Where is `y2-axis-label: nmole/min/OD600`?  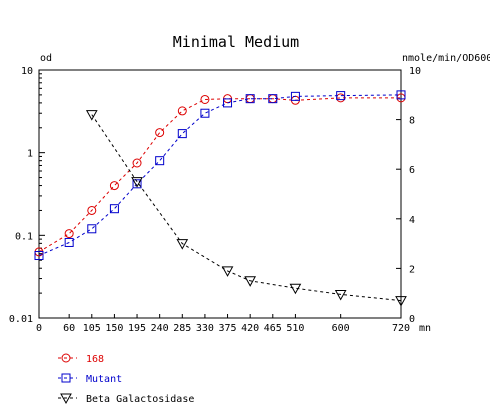
y2-axis-label: nmole/min/OD600 is located at coordinates (446, 58).